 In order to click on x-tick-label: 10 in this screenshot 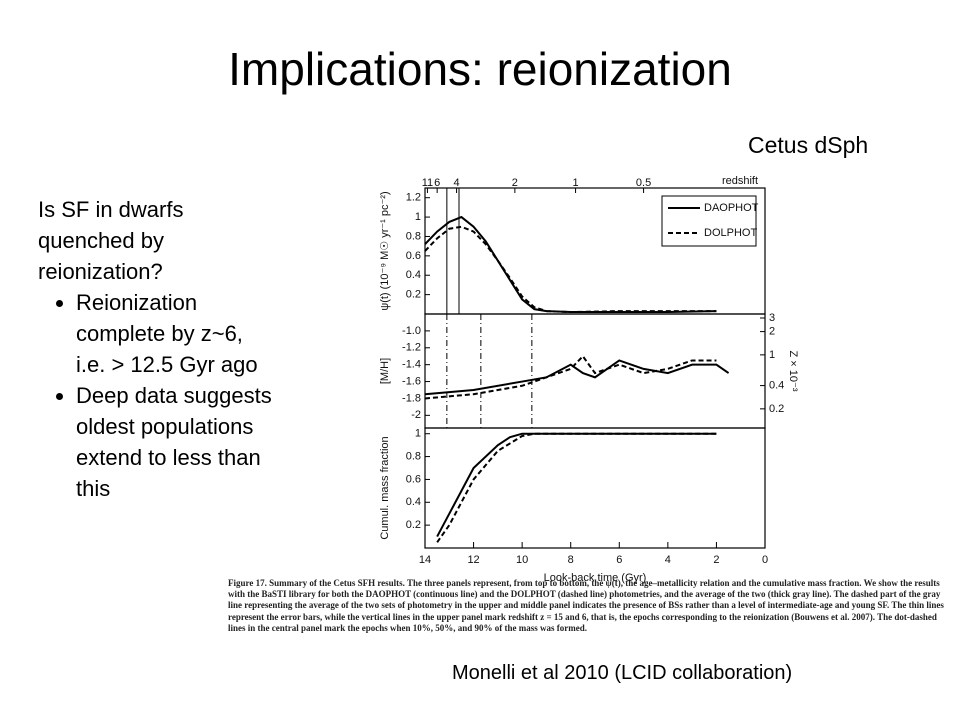, I will do `click(522, 560)`.